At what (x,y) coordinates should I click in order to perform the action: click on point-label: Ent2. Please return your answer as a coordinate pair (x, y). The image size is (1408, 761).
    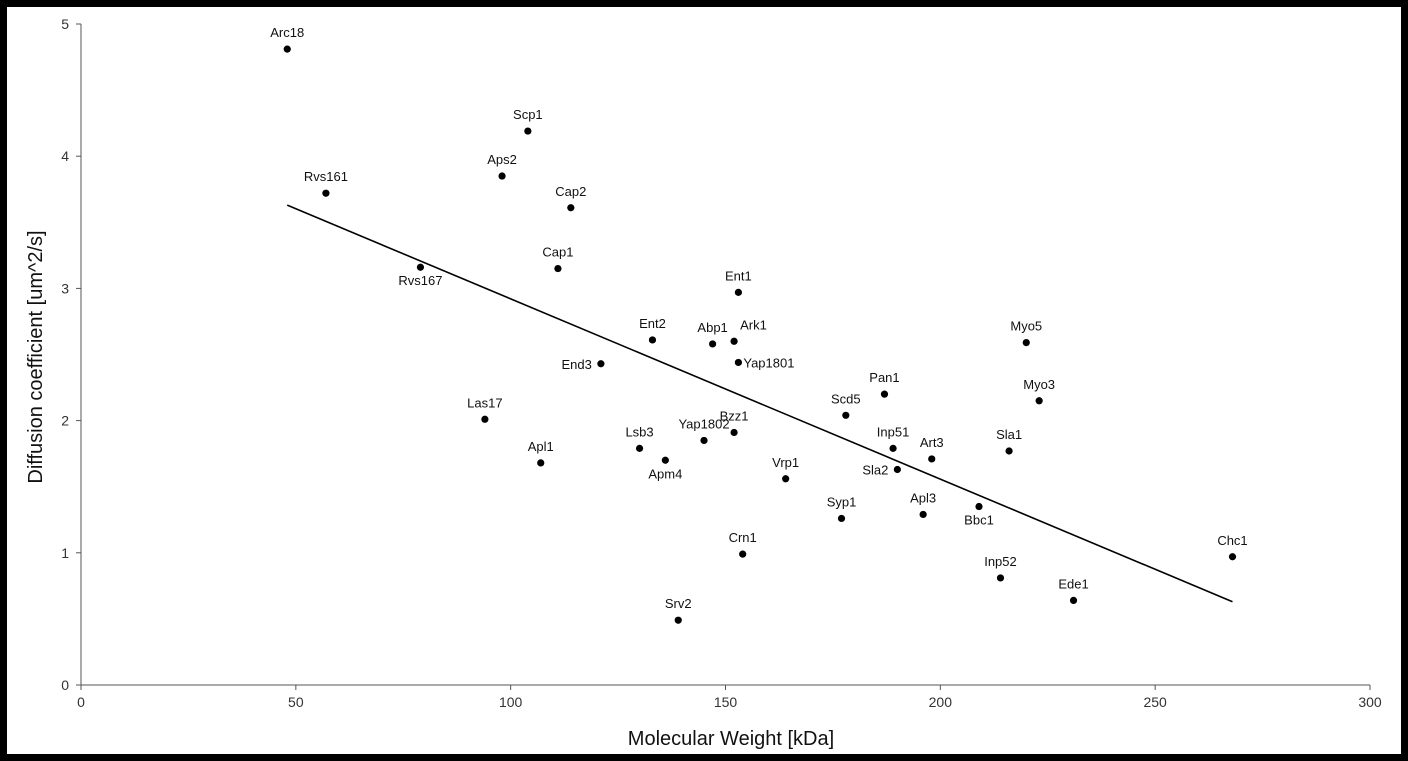
    Looking at the image, I should click on (652, 323).